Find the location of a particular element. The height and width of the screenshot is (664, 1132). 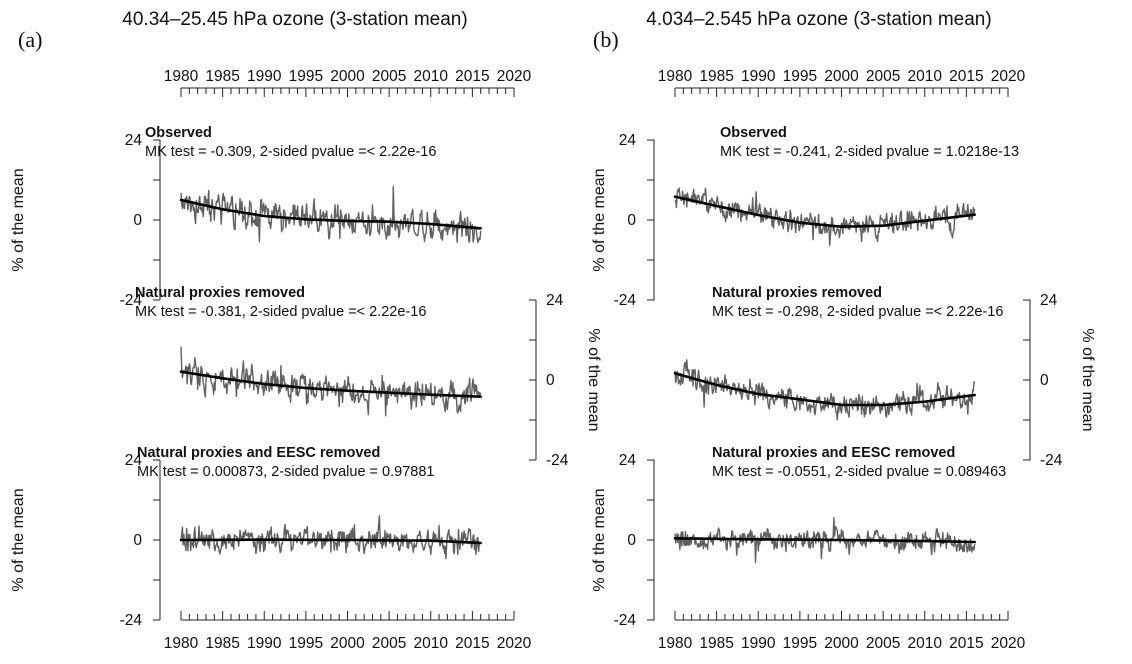

panel-title: 4.034–2.545 hPa ozone (3-station mean) is located at coordinates (818, 19).